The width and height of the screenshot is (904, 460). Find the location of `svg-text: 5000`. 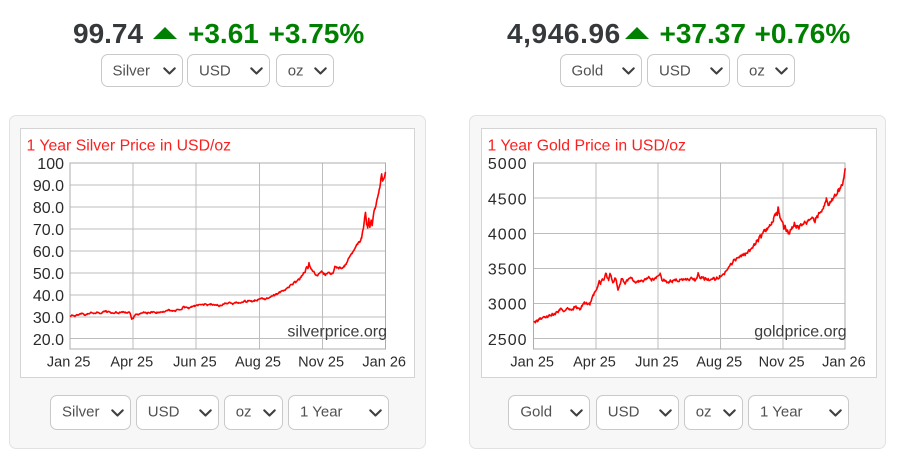

svg-text: 5000 is located at coordinates (507, 164).